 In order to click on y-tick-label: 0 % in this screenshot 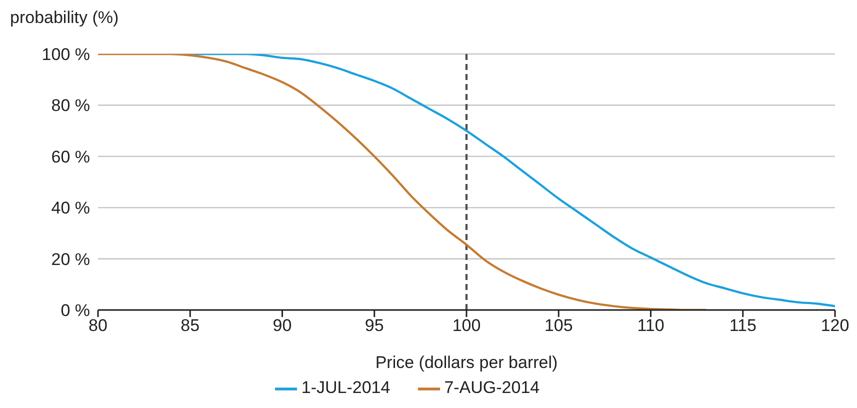, I will do `click(75, 310)`.